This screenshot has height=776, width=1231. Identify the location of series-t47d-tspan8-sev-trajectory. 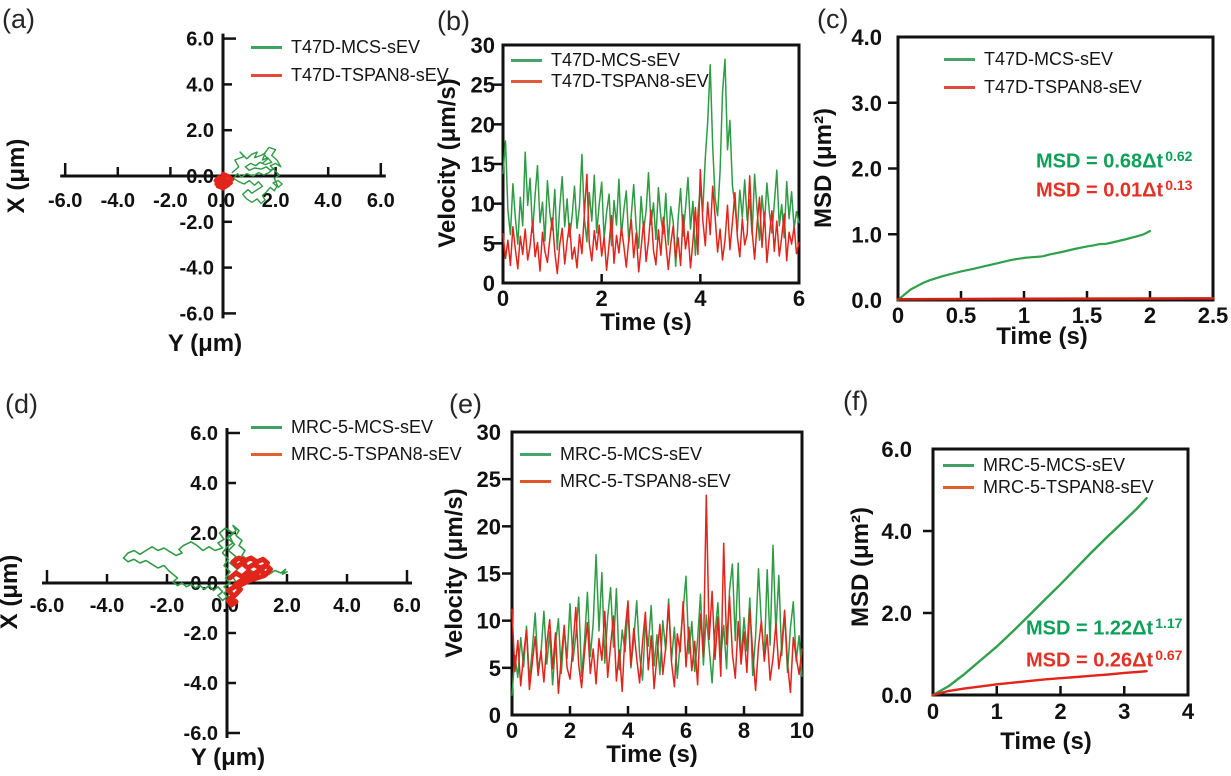
(224, 181).